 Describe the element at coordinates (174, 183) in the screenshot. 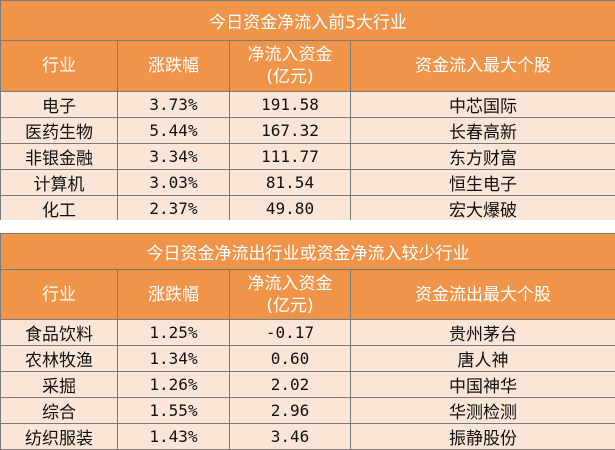

I see `change-cell: 3.03%` at that location.